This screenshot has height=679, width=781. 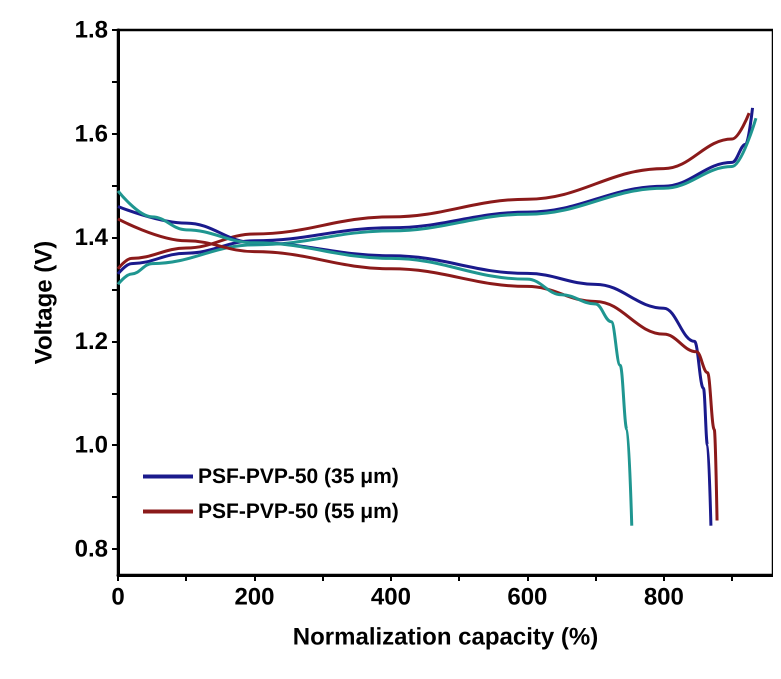 I want to click on y-tick-label: 1.8, so click(x=91, y=30).